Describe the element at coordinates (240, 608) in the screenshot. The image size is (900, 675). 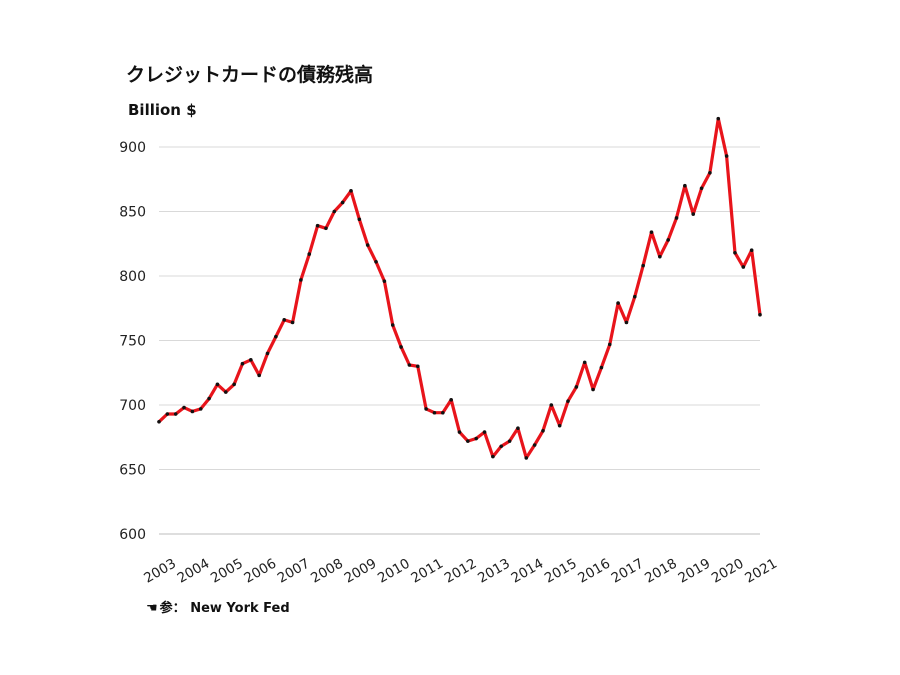
I see `source-text: New York Fed` at that location.